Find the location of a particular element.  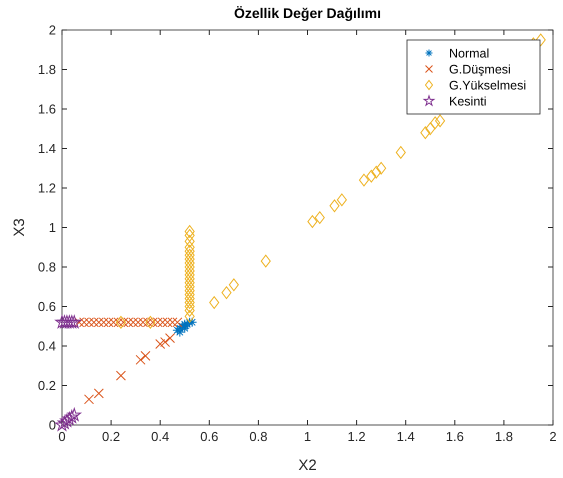

y-tick-label: 0.6 is located at coordinates (47, 306).